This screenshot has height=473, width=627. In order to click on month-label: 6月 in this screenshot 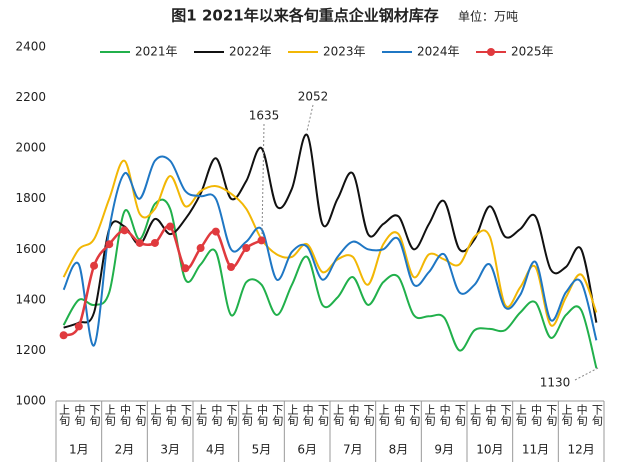, I will do `click(307, 450)`.